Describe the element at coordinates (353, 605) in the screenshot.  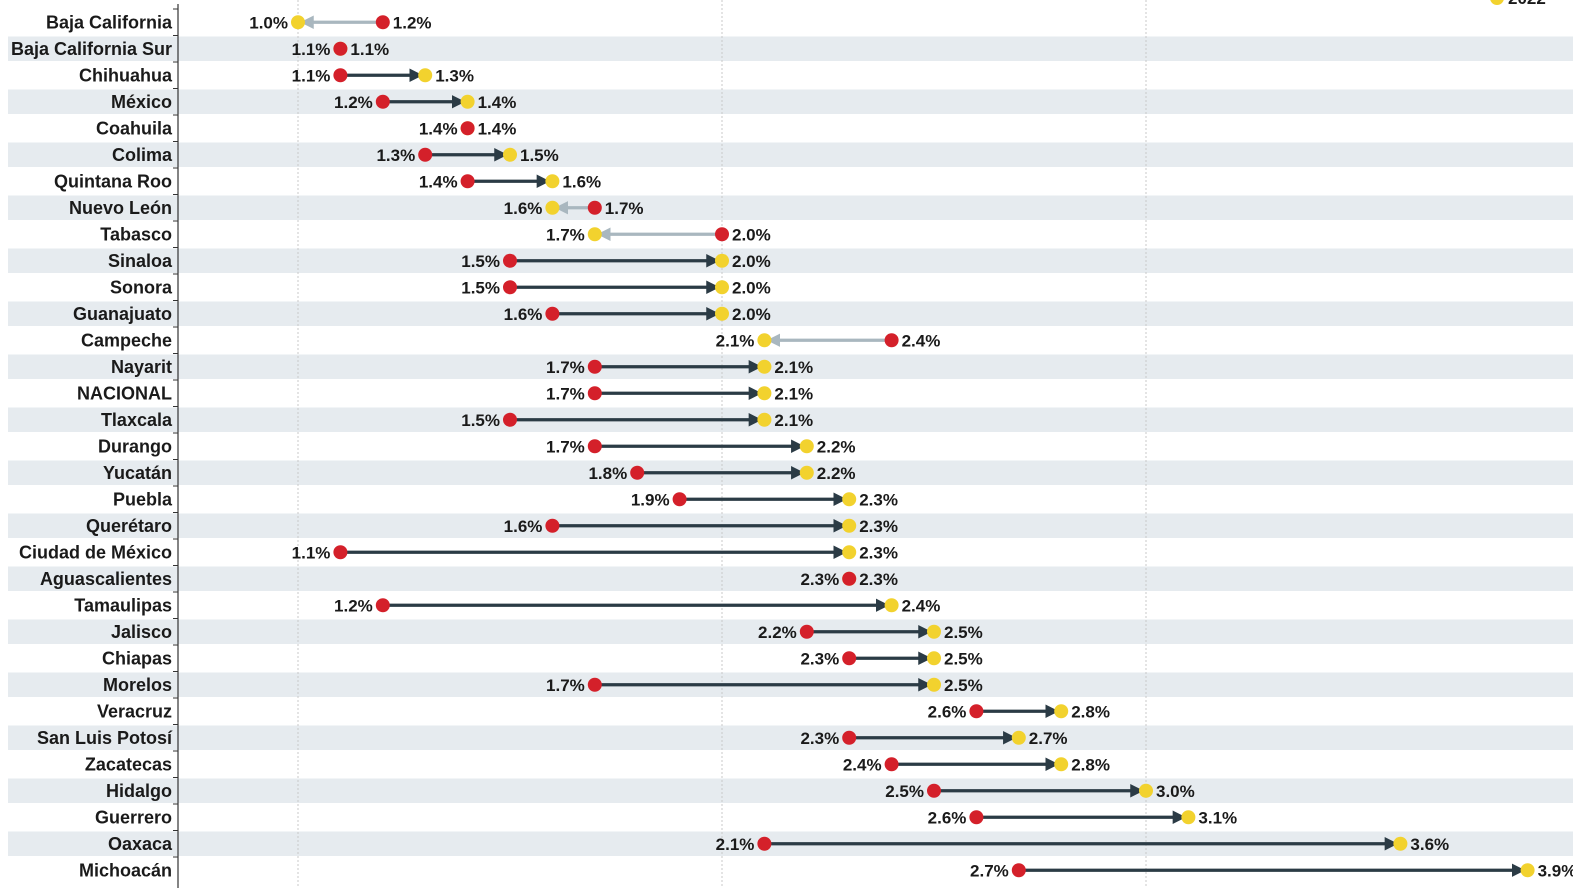
I see `value-label: 1.2%` at that location.